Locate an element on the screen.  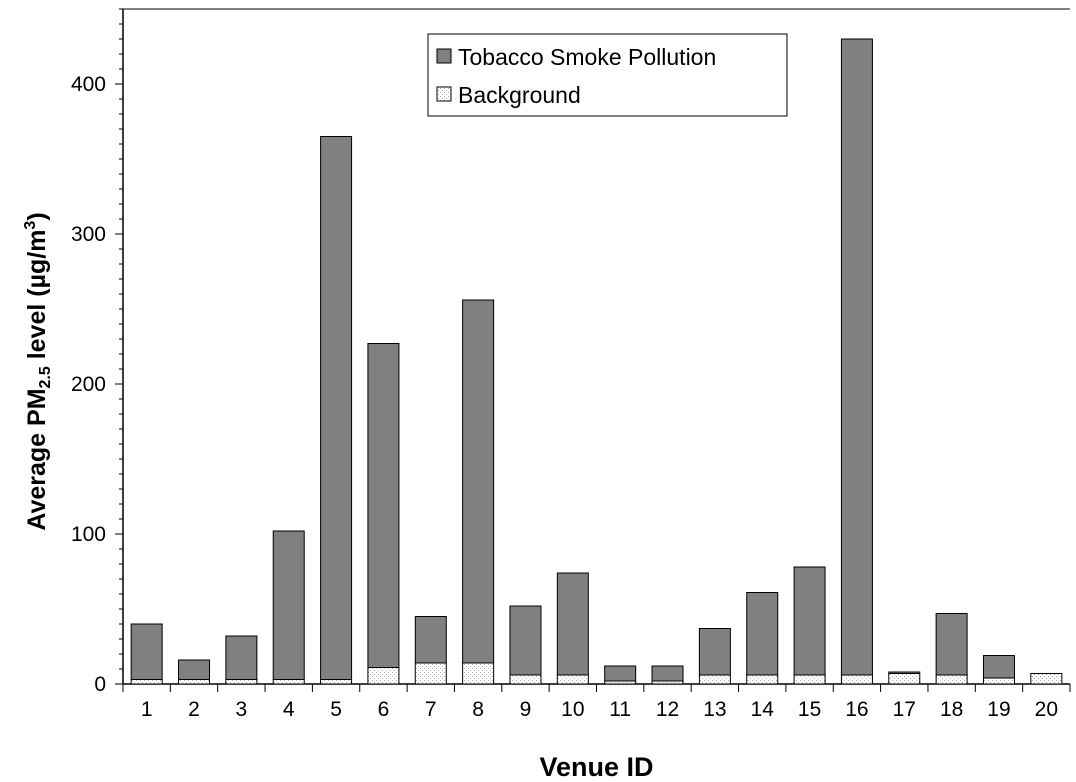
y-axis-title: Average PM2.5 level (µg/m3) is located at coordinates (38, 371).